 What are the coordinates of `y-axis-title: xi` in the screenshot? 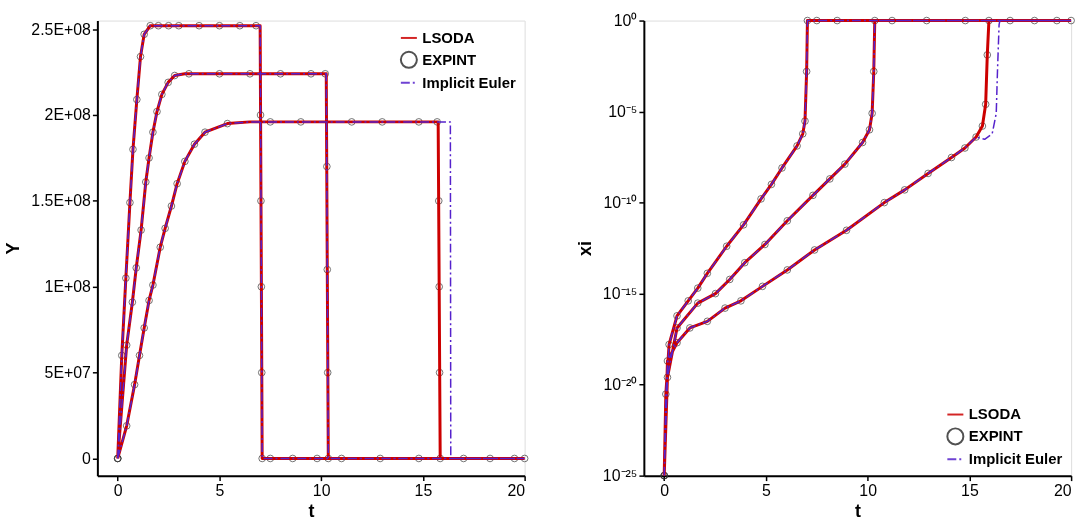 It's located at (584, 249).